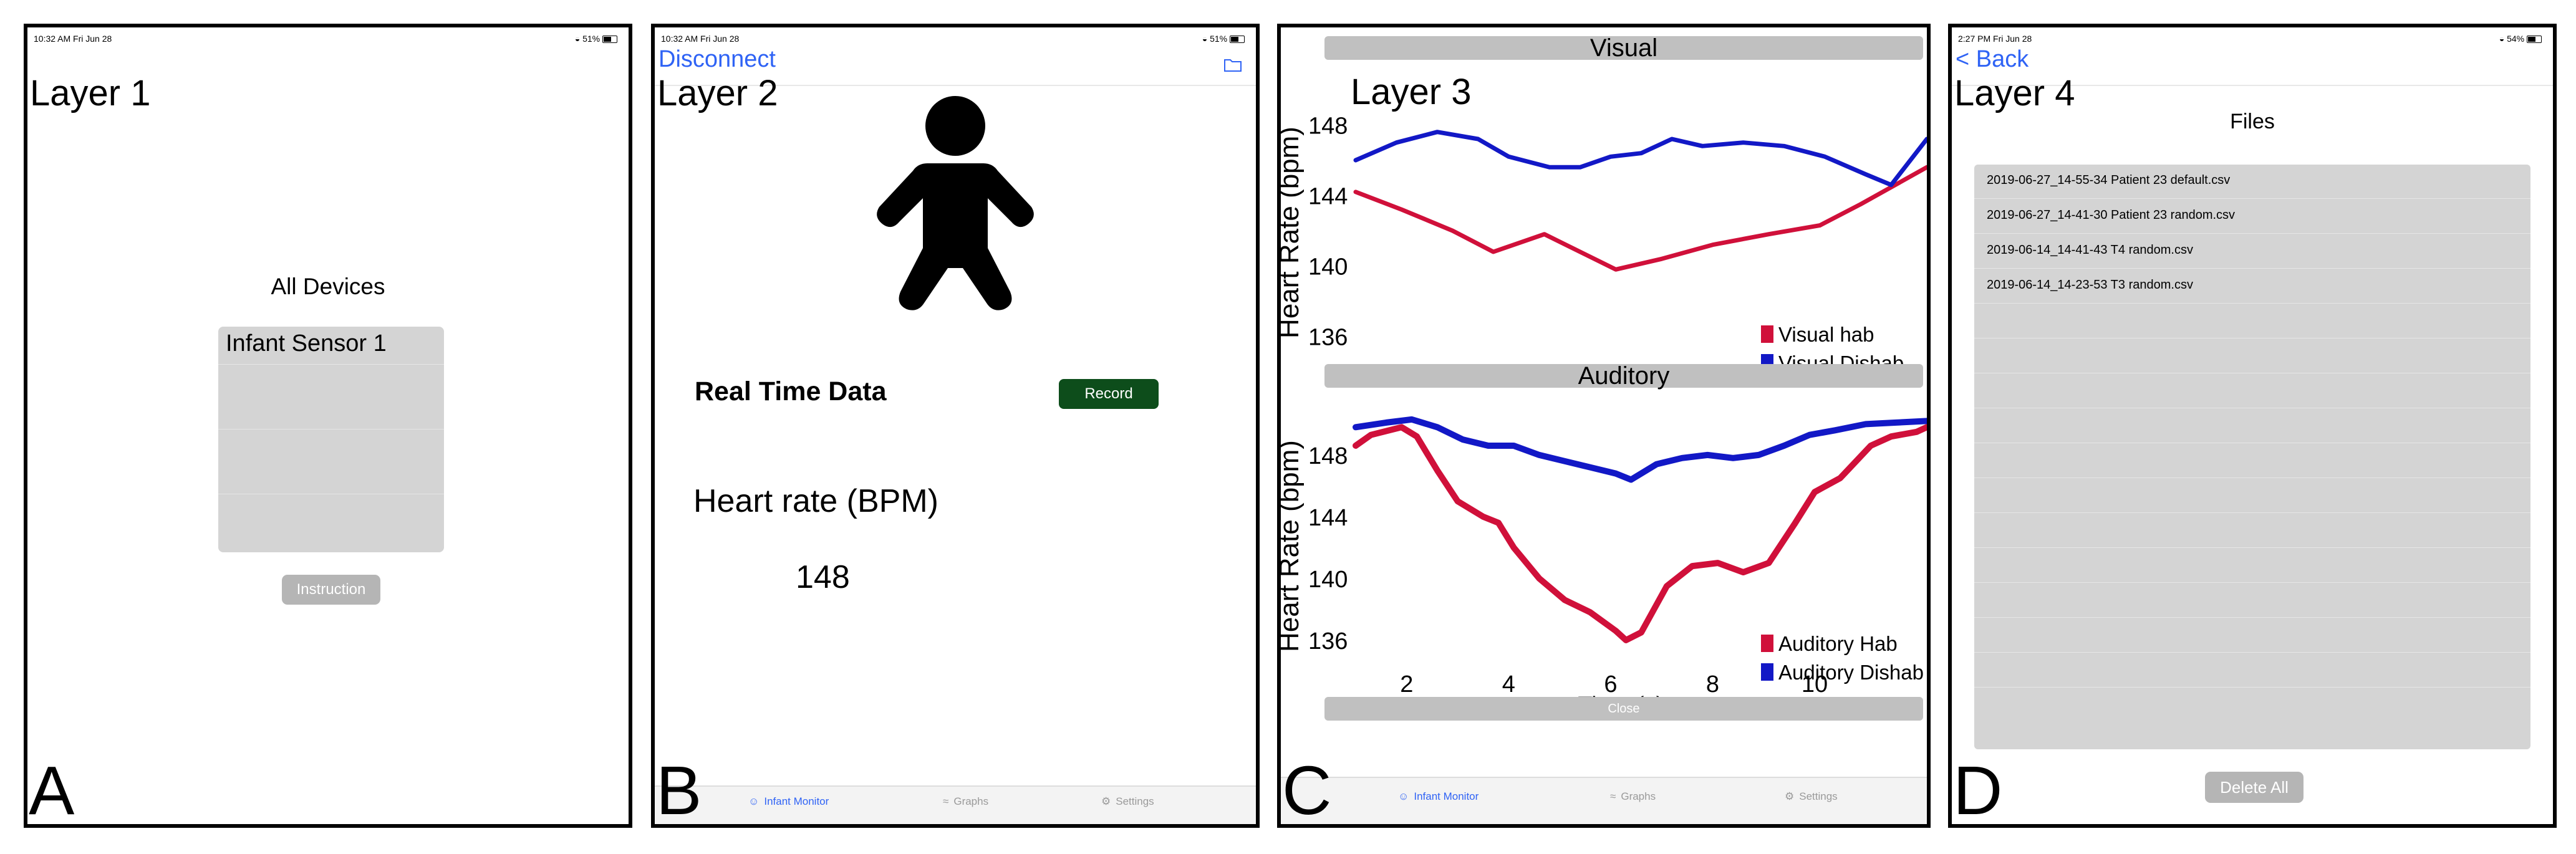 This screenshot has width=2576, height=854. What do you see at coordinates (1826, 334) in the screenshot?
I see `legend-label: Visual hab` at bounding box center [1826, 334].